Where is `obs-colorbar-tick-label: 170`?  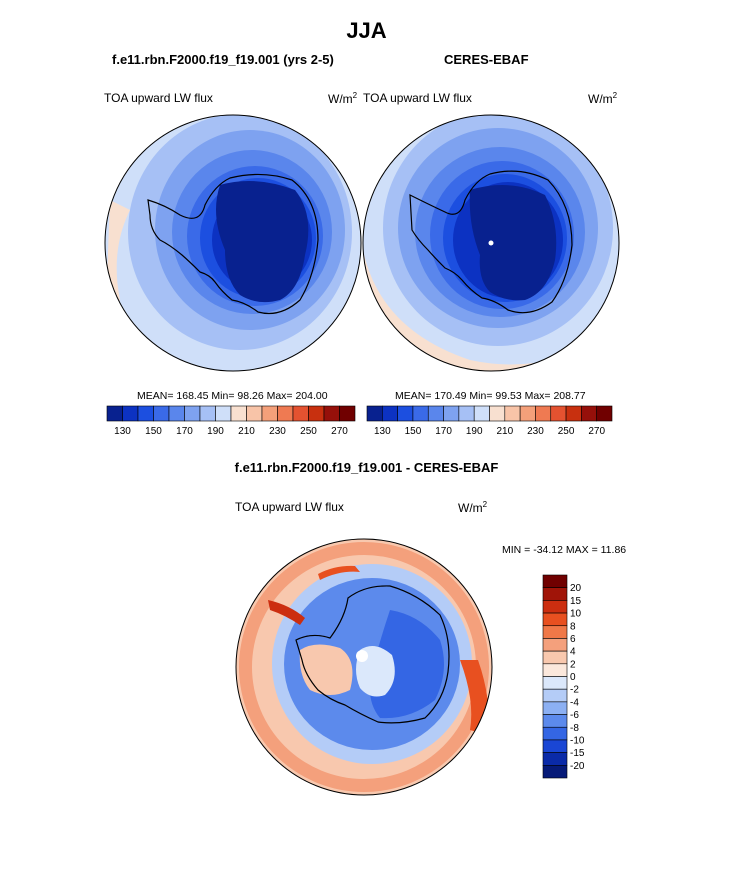
obs-colorbar-tick-label: 170 is located at coordinates (443, 431).